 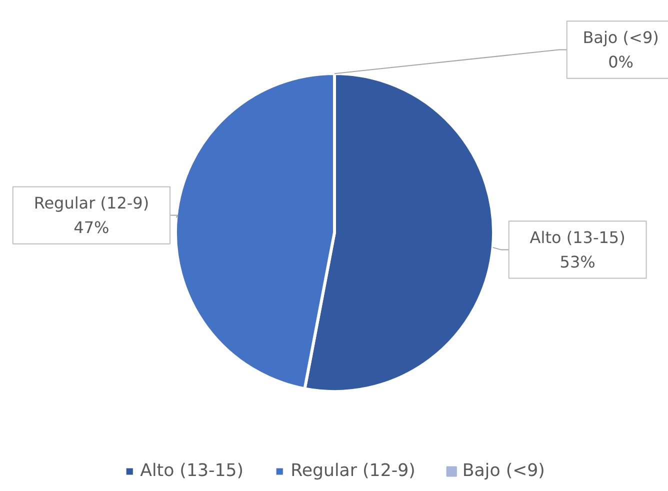 What do you see at coordinates (621, 62) in the screenshot?
I see `text: 0%` at bounding box center [621, 62].